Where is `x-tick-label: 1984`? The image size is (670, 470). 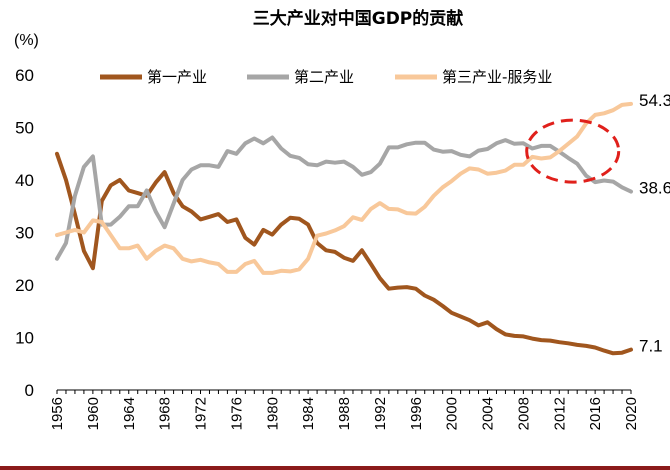 x-tick-label: 1984 is located at coordinates (308, 413).